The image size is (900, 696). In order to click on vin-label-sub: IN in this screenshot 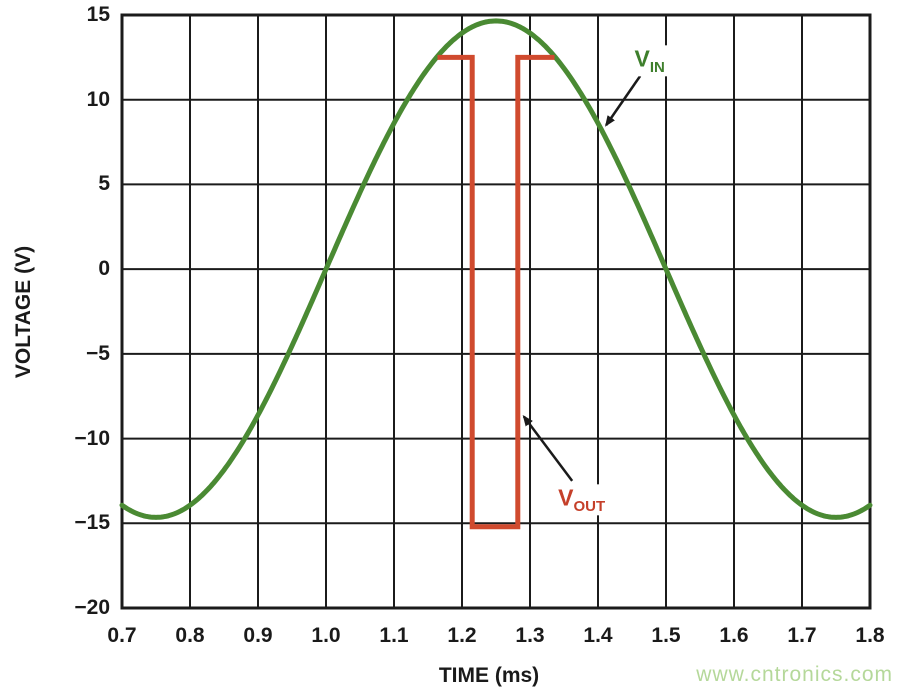, I will do `click(657, 67)`.